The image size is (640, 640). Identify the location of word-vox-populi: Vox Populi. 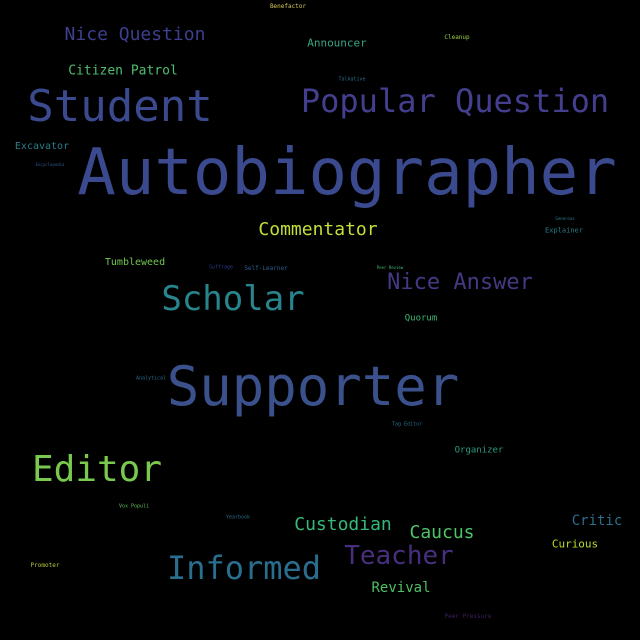
(134, 506).